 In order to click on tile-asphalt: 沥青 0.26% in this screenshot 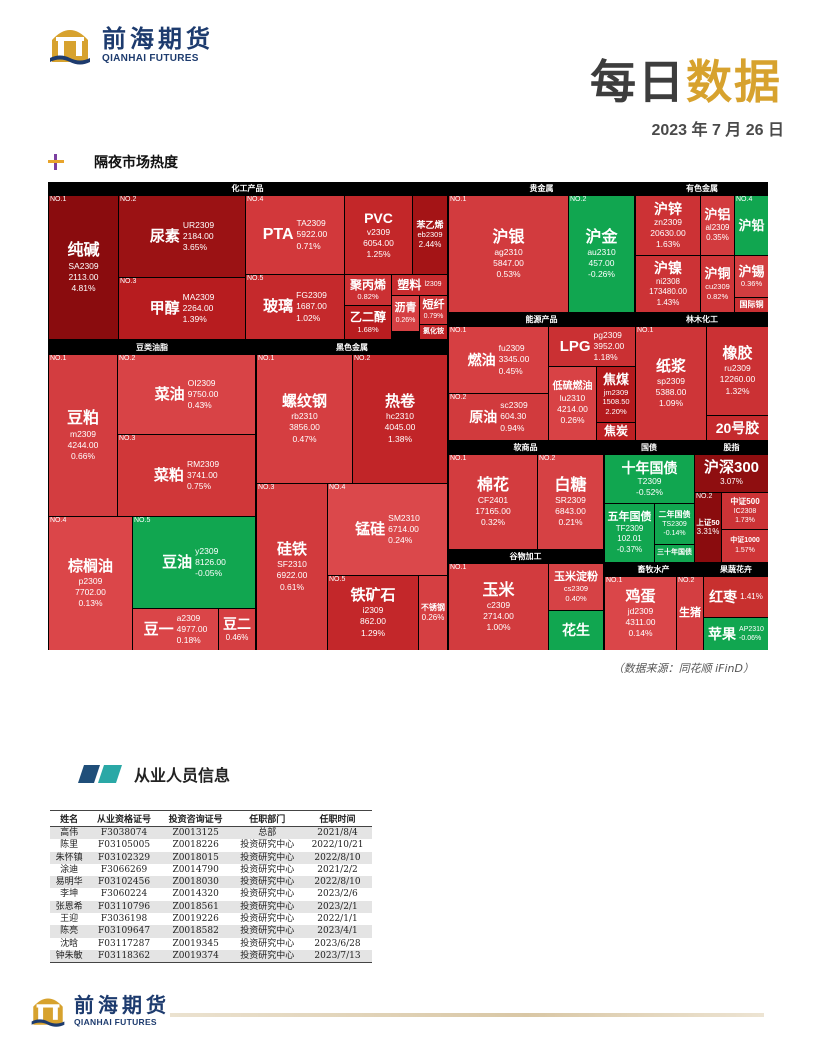, I will do `click(405, 313)`.